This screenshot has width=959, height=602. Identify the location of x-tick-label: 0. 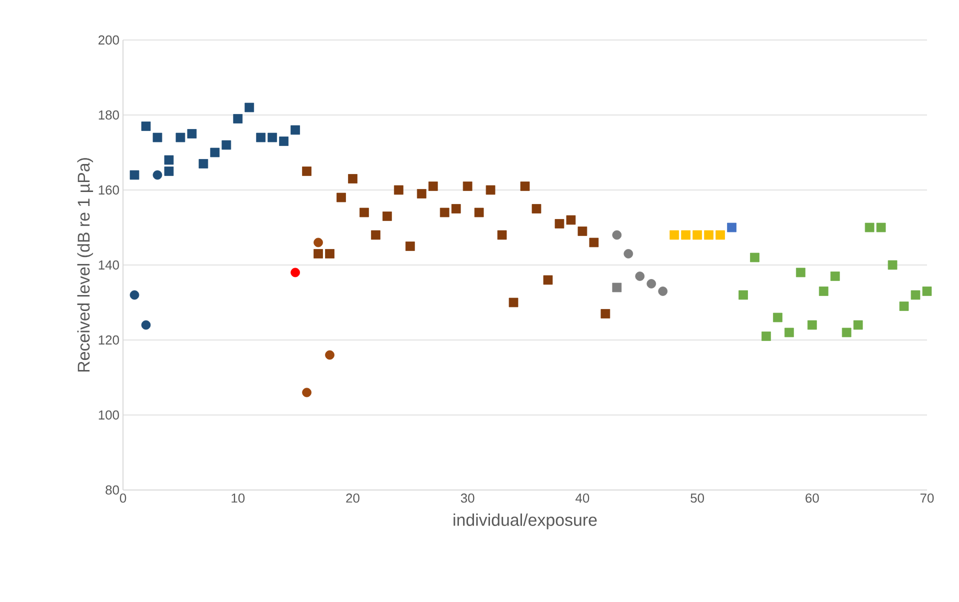
(123, 498).